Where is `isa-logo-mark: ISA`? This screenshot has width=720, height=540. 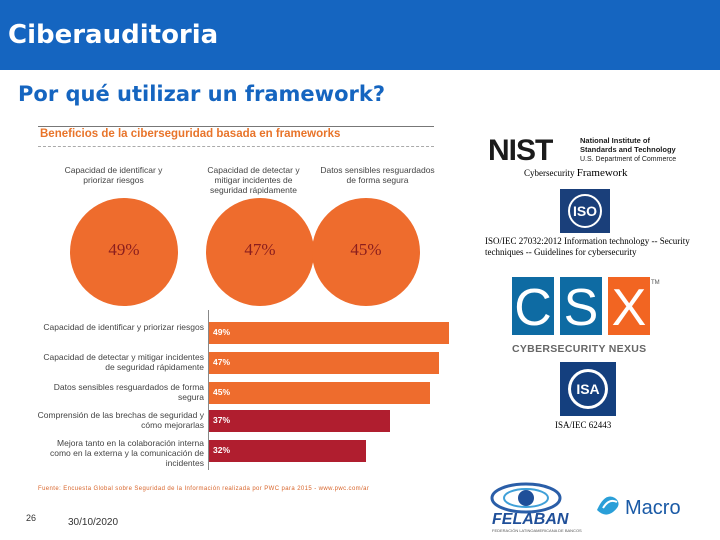 isa-logo-mark: ISA is located at coordinates (587, 389).